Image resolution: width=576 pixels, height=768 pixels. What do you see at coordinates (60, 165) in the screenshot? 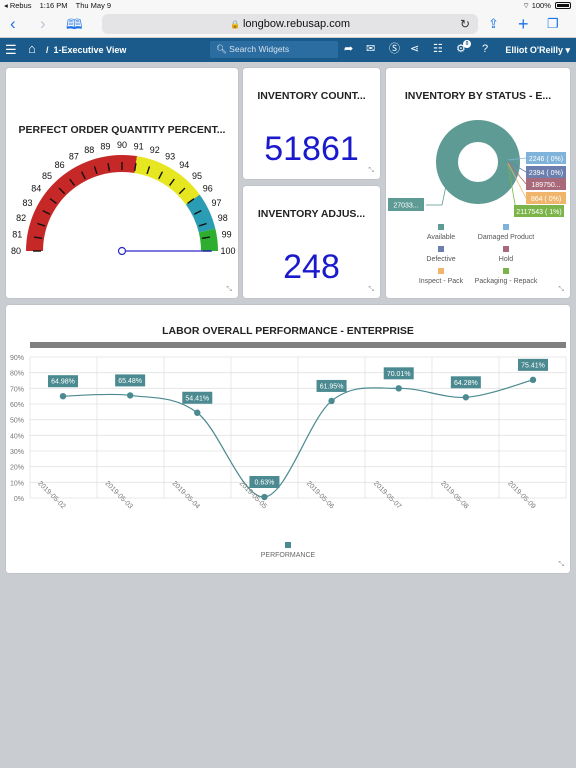
I see `gauge-scale-label: 86` at bounding box center [60, 165].